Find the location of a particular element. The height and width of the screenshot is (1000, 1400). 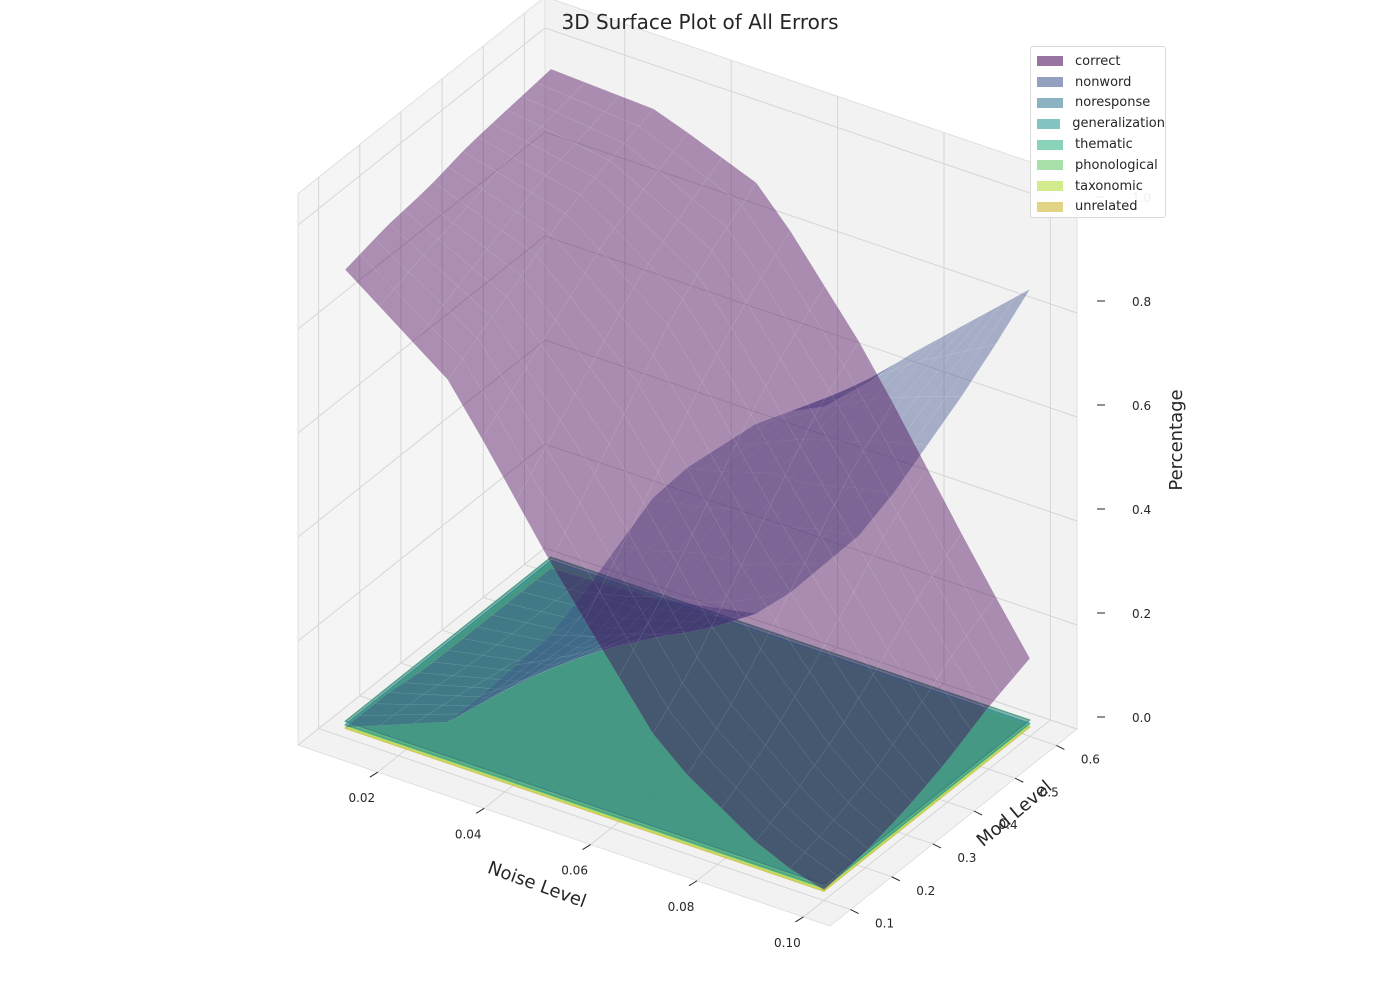

x-tick-label: 0.02 is located at coordinates (361, 798).